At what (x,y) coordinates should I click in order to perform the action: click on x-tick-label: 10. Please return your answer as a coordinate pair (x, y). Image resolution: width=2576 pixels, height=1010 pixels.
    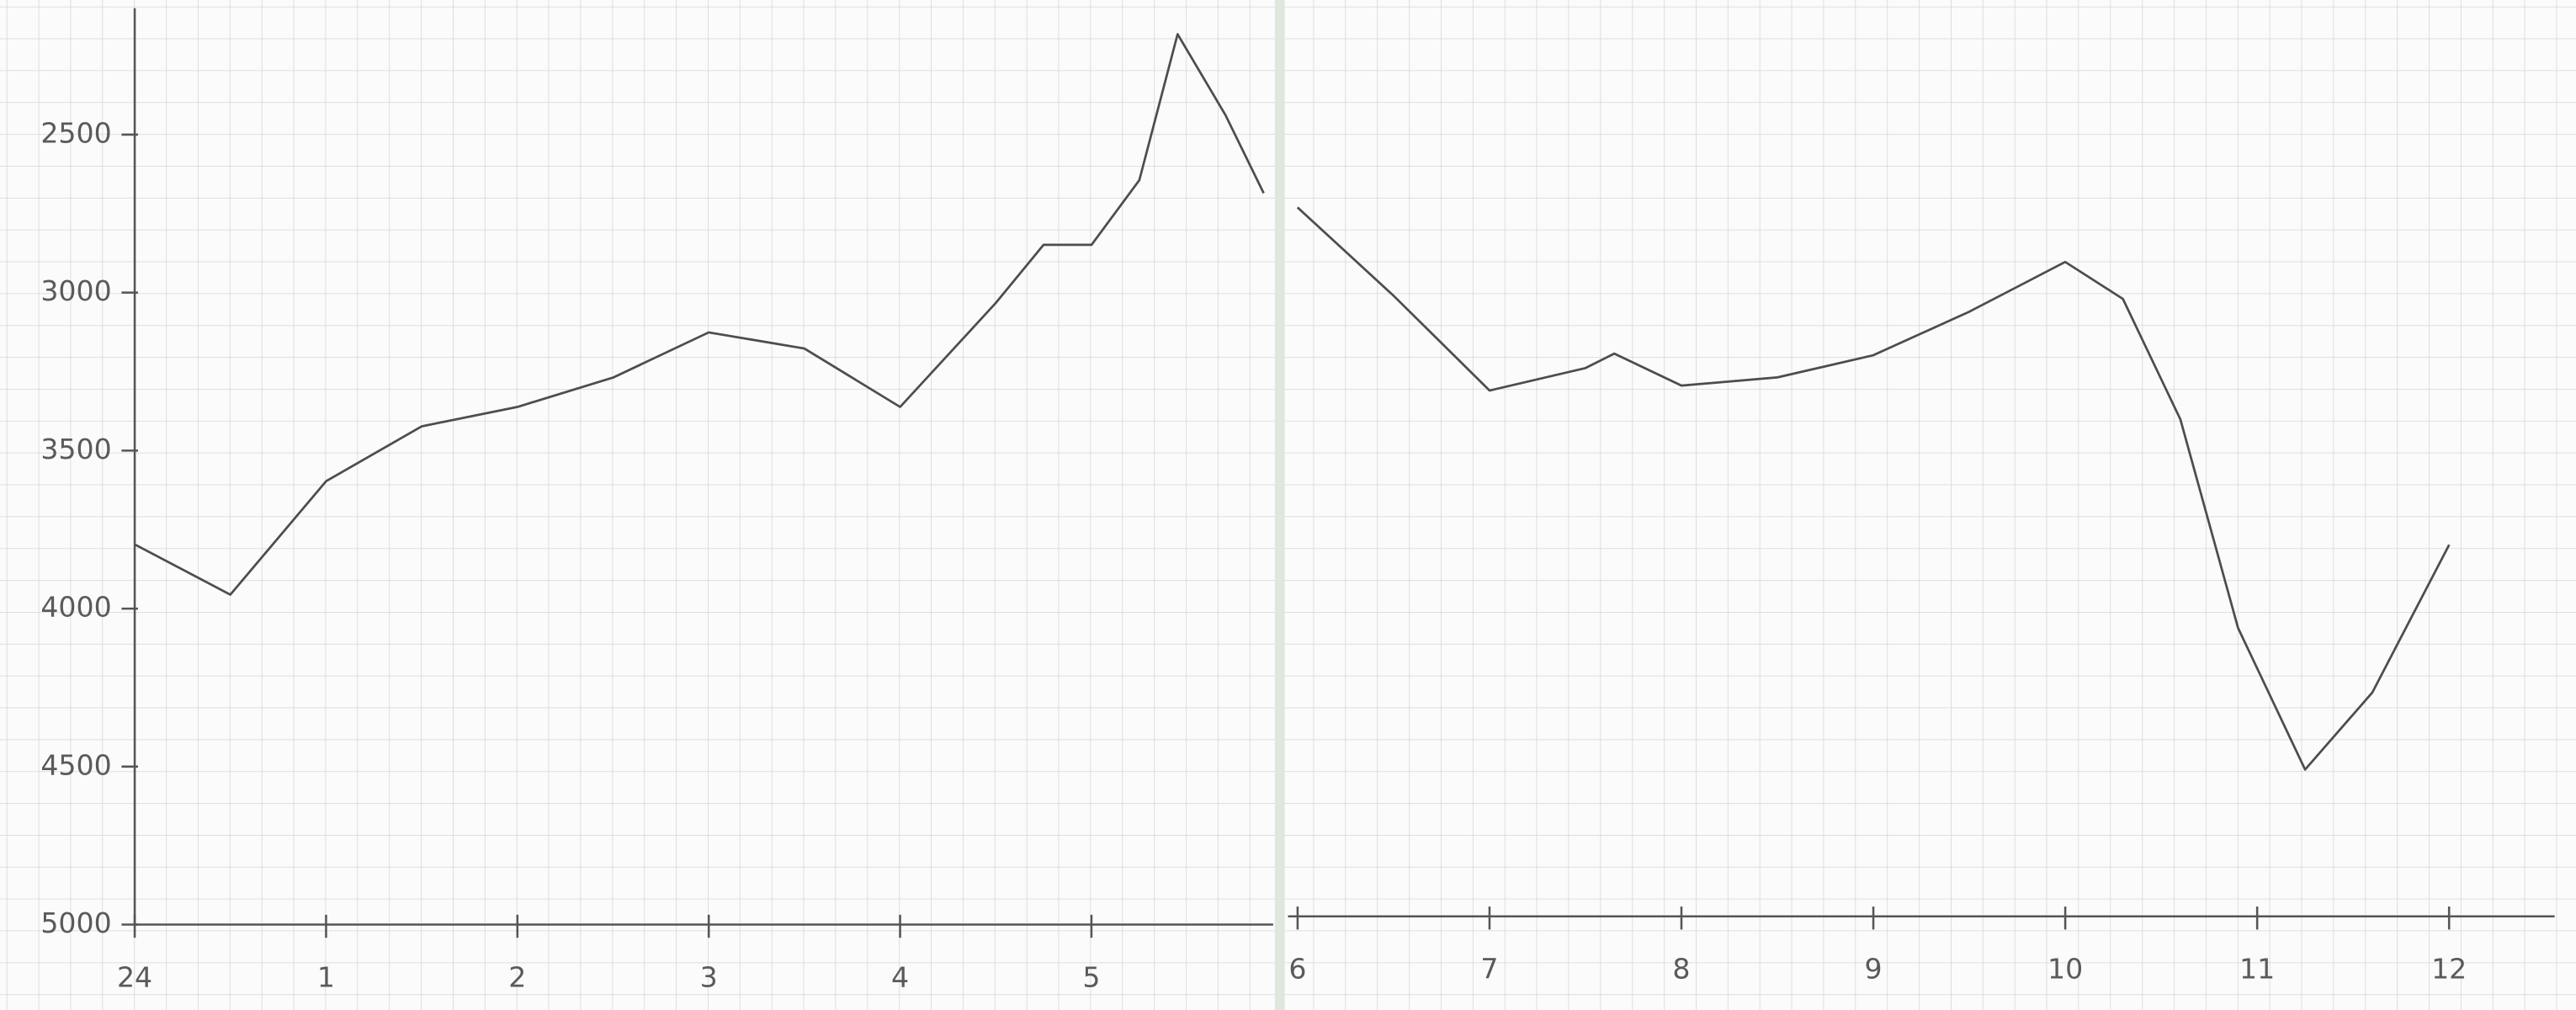
    Looking at the image, I should click on (2065, 969).